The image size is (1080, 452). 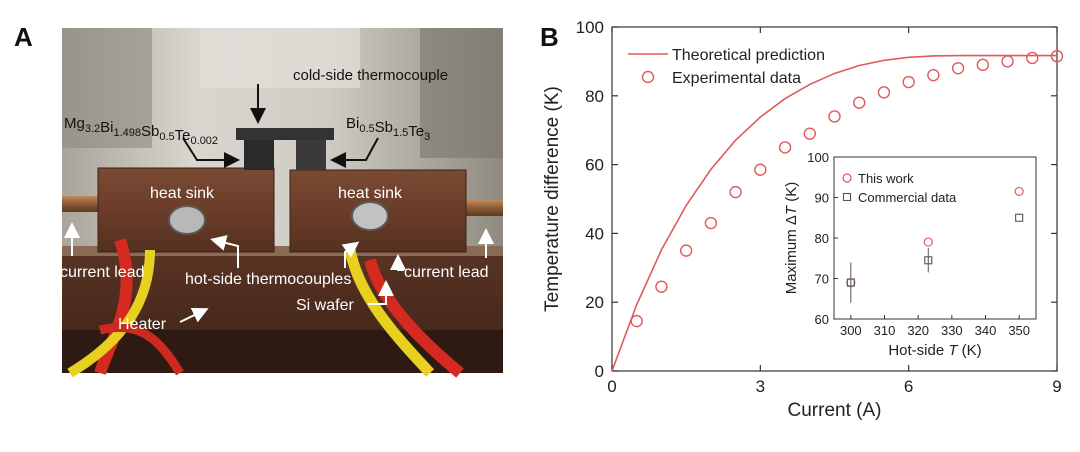 I want to click on inset-plot-frame, so click(x=935, y=238).